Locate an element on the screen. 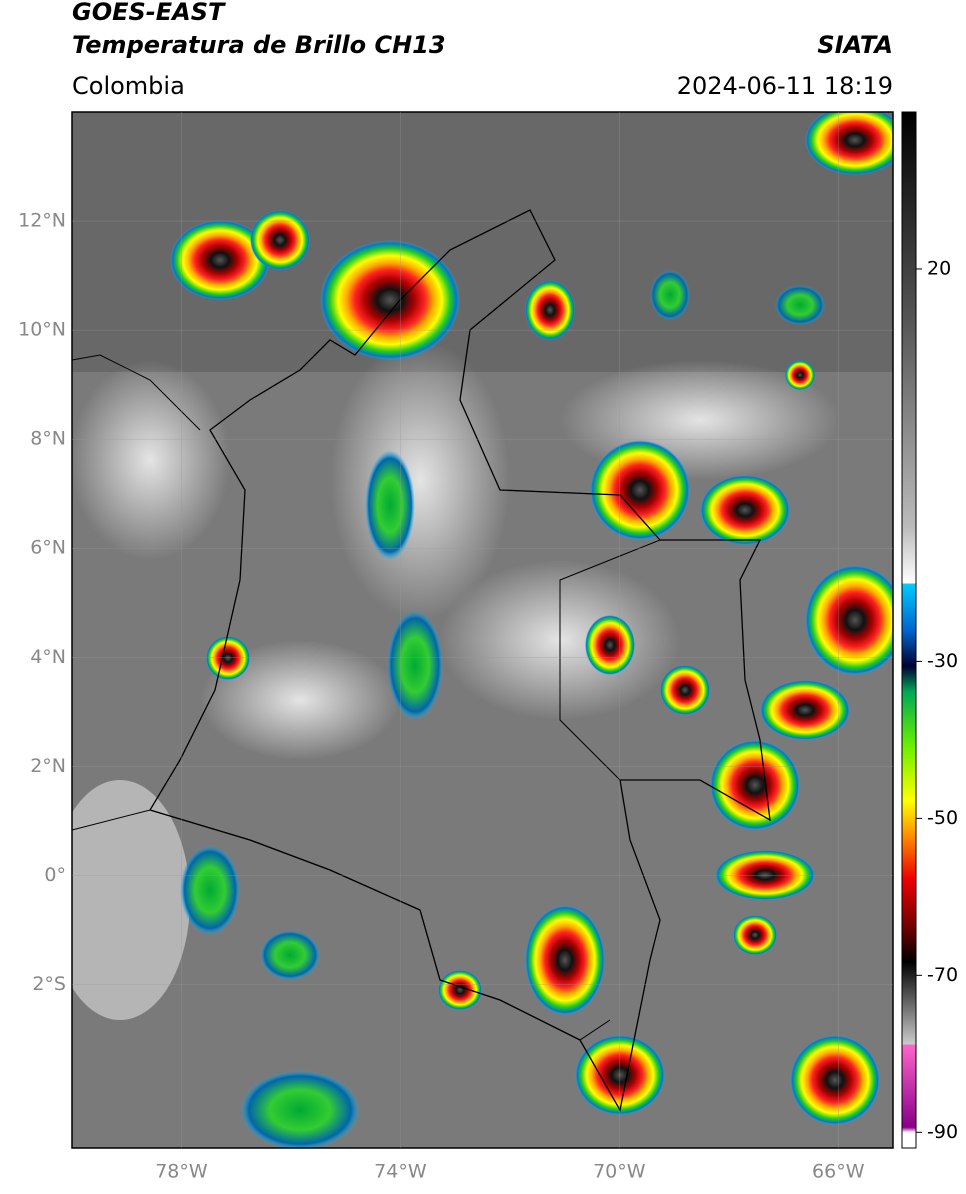  lat-label: 2°N is located at coordinates (48, 766).